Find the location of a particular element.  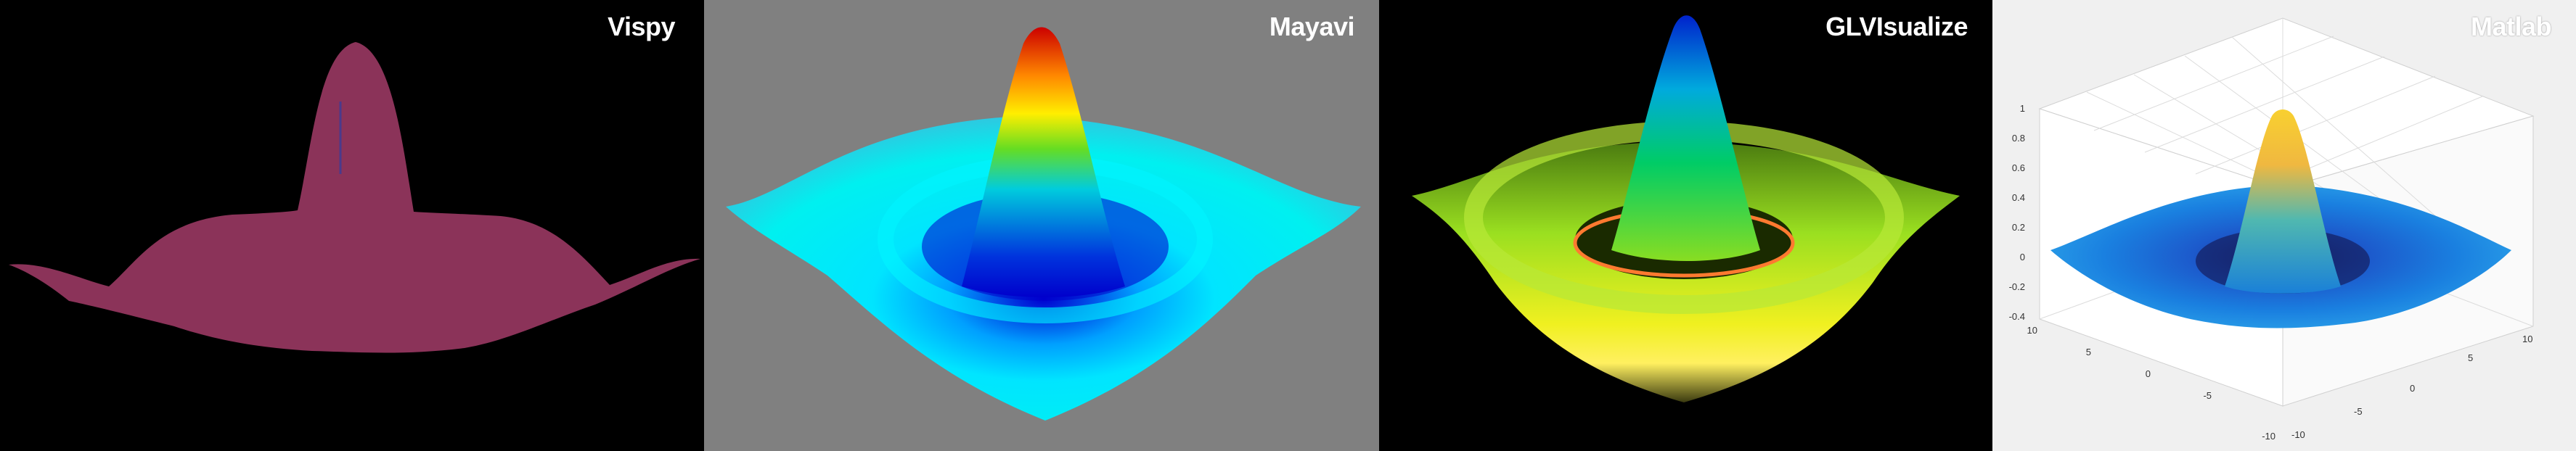

z-tick: 0.2 is located at coordinates (2018, 227).